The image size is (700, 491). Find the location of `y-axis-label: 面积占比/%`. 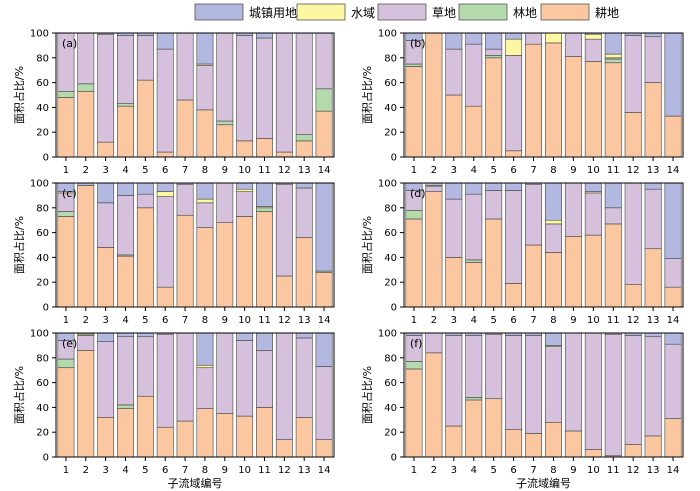

y-axis-label: 面积占比/% is located at coordinates (367, 395).